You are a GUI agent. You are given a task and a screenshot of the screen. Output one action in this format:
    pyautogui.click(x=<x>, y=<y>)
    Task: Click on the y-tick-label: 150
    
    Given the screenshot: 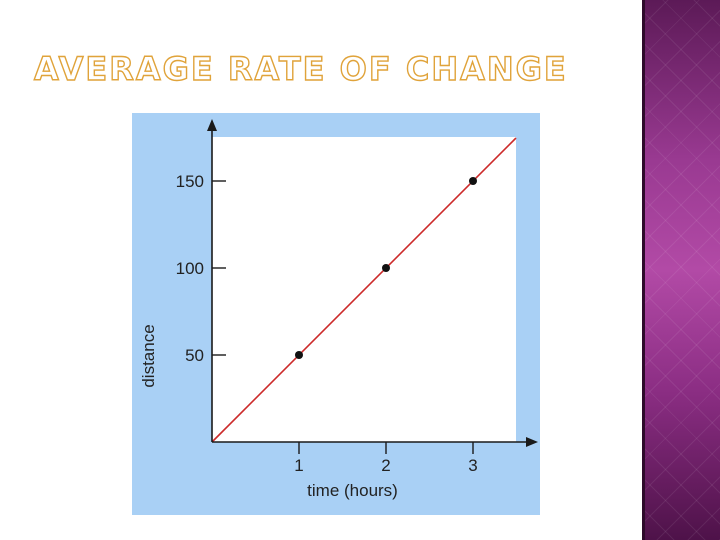 What is the action you would take?
    pyautogui.click(x=190, y=181)
    